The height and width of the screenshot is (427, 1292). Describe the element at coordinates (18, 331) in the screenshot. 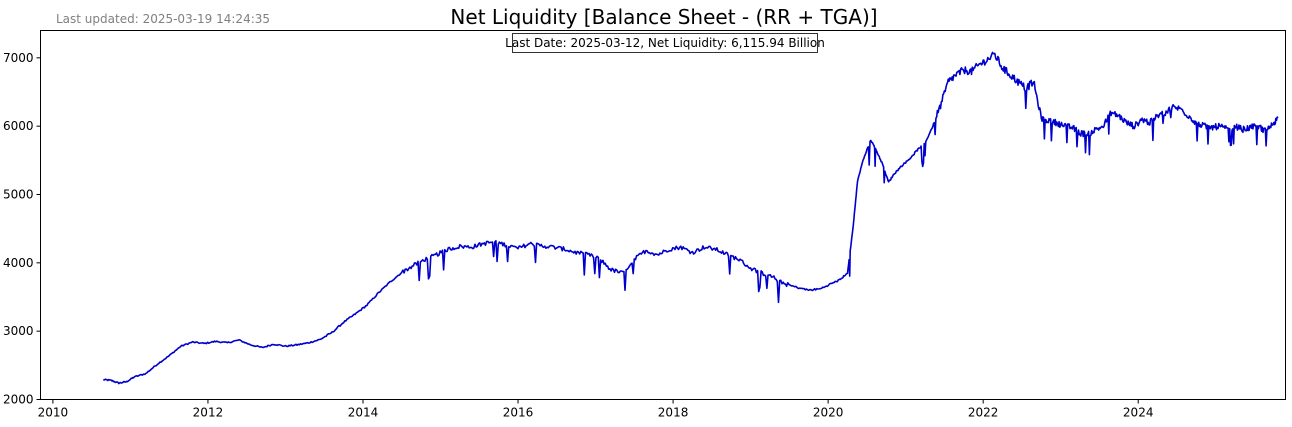

I see `y-tick-label: 3000` at that location.